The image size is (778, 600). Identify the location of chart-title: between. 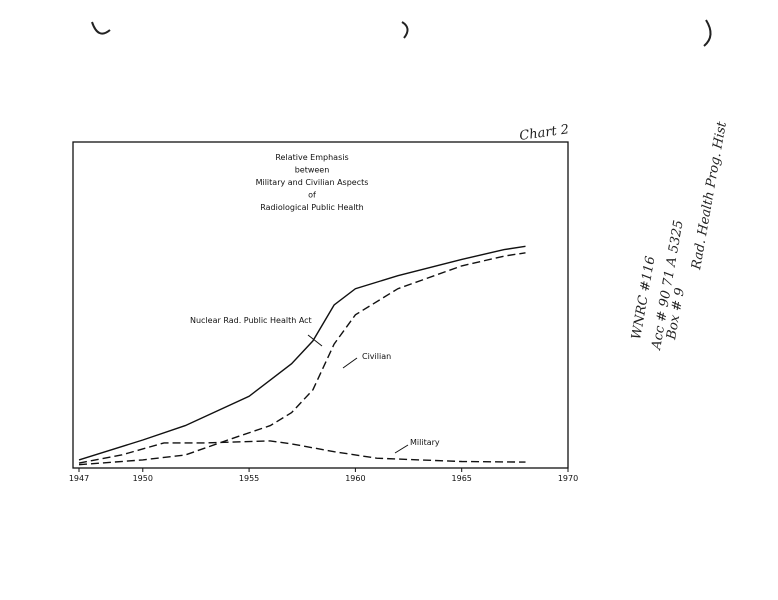
(312, 170).